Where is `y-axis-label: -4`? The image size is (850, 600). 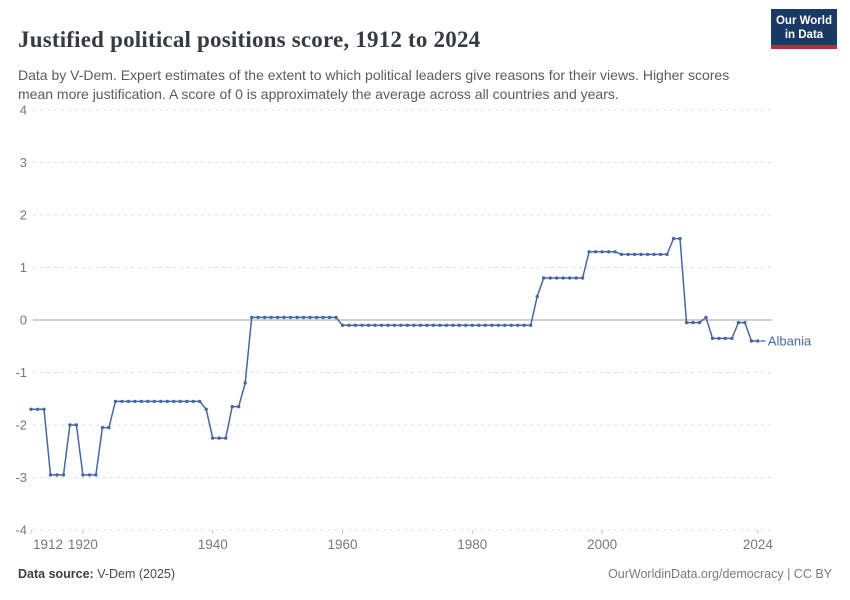 y-axis-label: -4 is located at coordinates (21, 530).